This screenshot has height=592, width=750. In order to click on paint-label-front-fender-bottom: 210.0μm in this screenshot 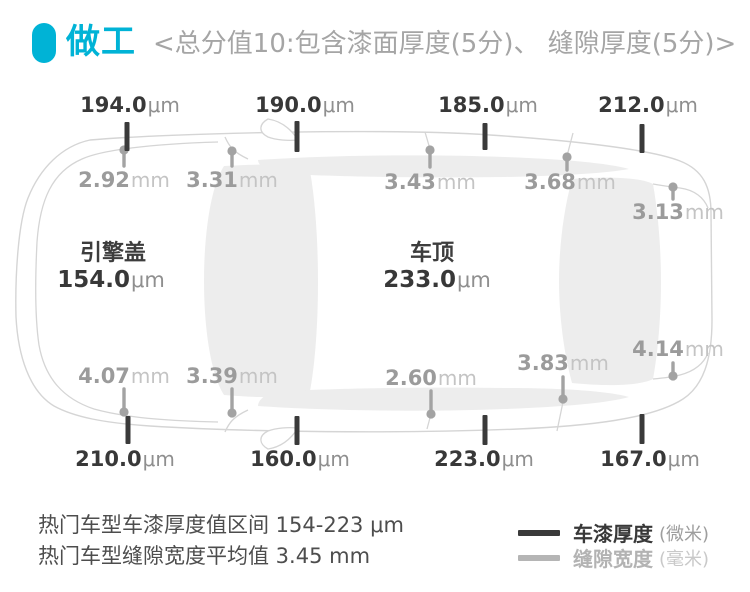, I will do `click(125, 459)`.